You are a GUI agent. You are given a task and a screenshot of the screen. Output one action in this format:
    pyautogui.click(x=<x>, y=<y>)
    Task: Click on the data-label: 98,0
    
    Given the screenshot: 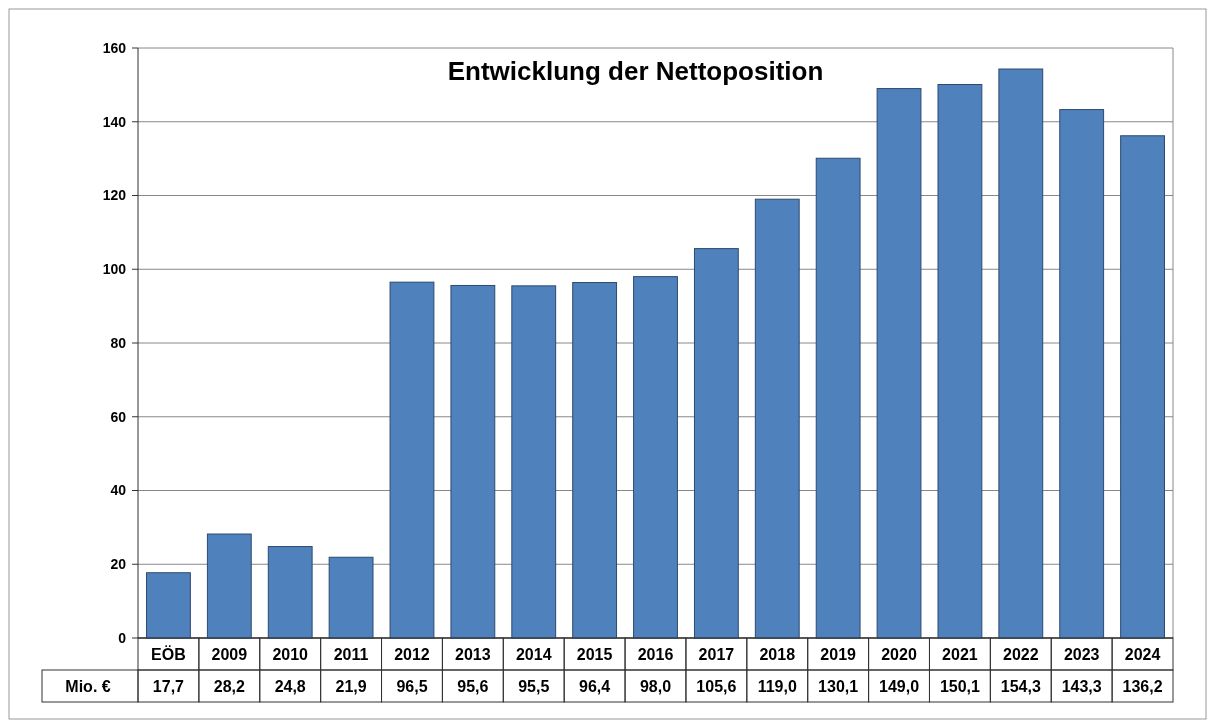 What is the action you would take?
    pyautogui.click(x=655, y=686)
    